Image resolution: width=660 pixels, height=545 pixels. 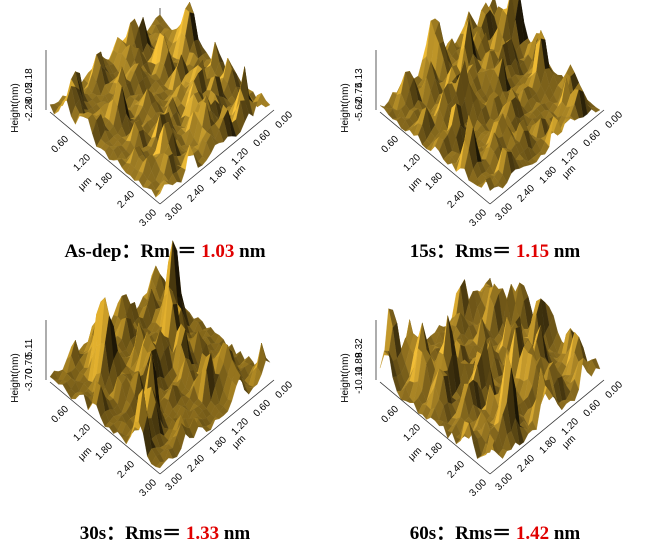 I want to click on rms-caption-15s: 15s：Rms＝ 1.15 nm, so click(x=495, y=249).